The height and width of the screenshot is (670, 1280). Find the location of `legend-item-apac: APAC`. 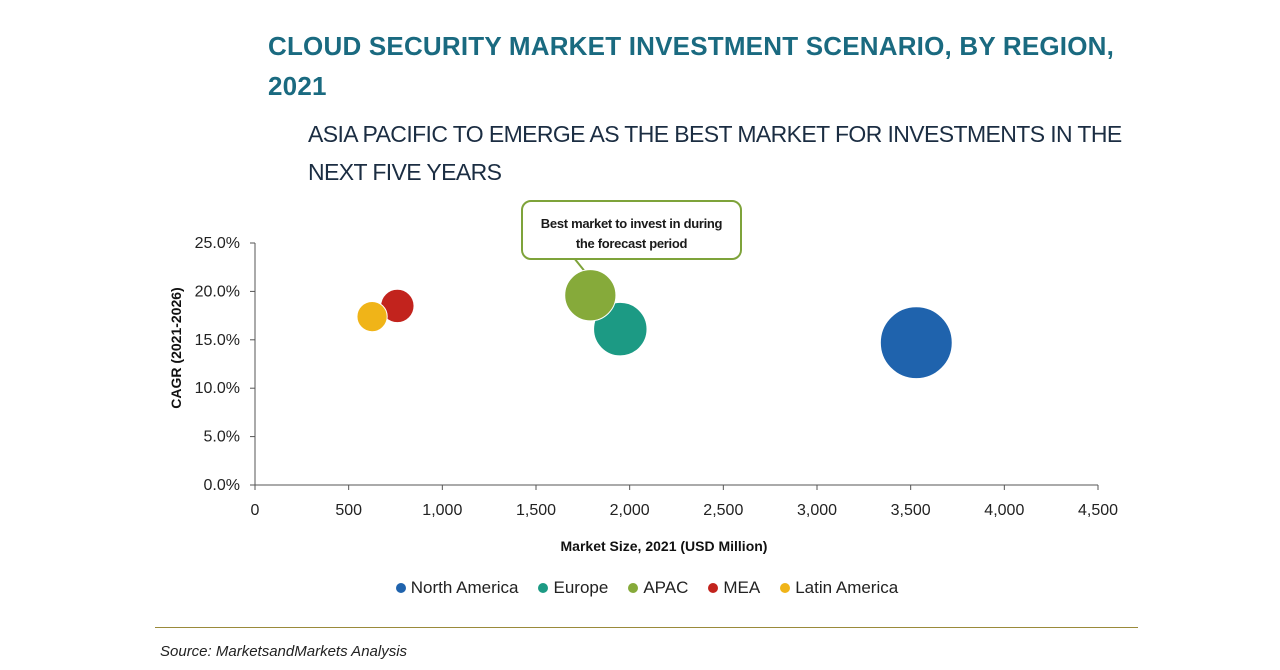

legend-item-apac: APAC is located at coordinates (658, 588).